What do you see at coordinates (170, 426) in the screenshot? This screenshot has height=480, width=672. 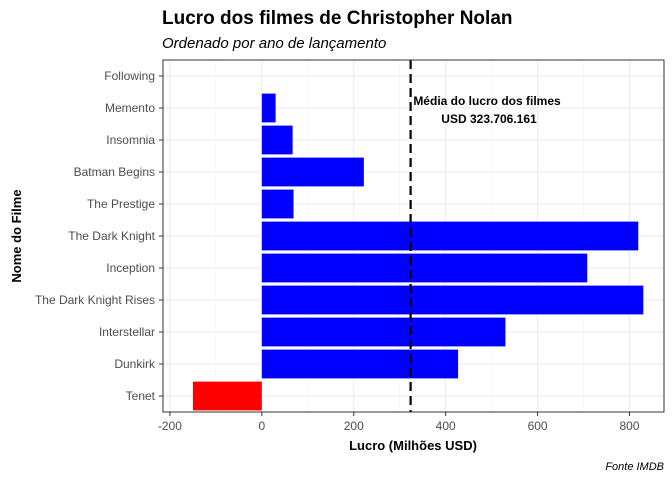 I see `x-tick-label: -200` at bounding box center [170, 426].